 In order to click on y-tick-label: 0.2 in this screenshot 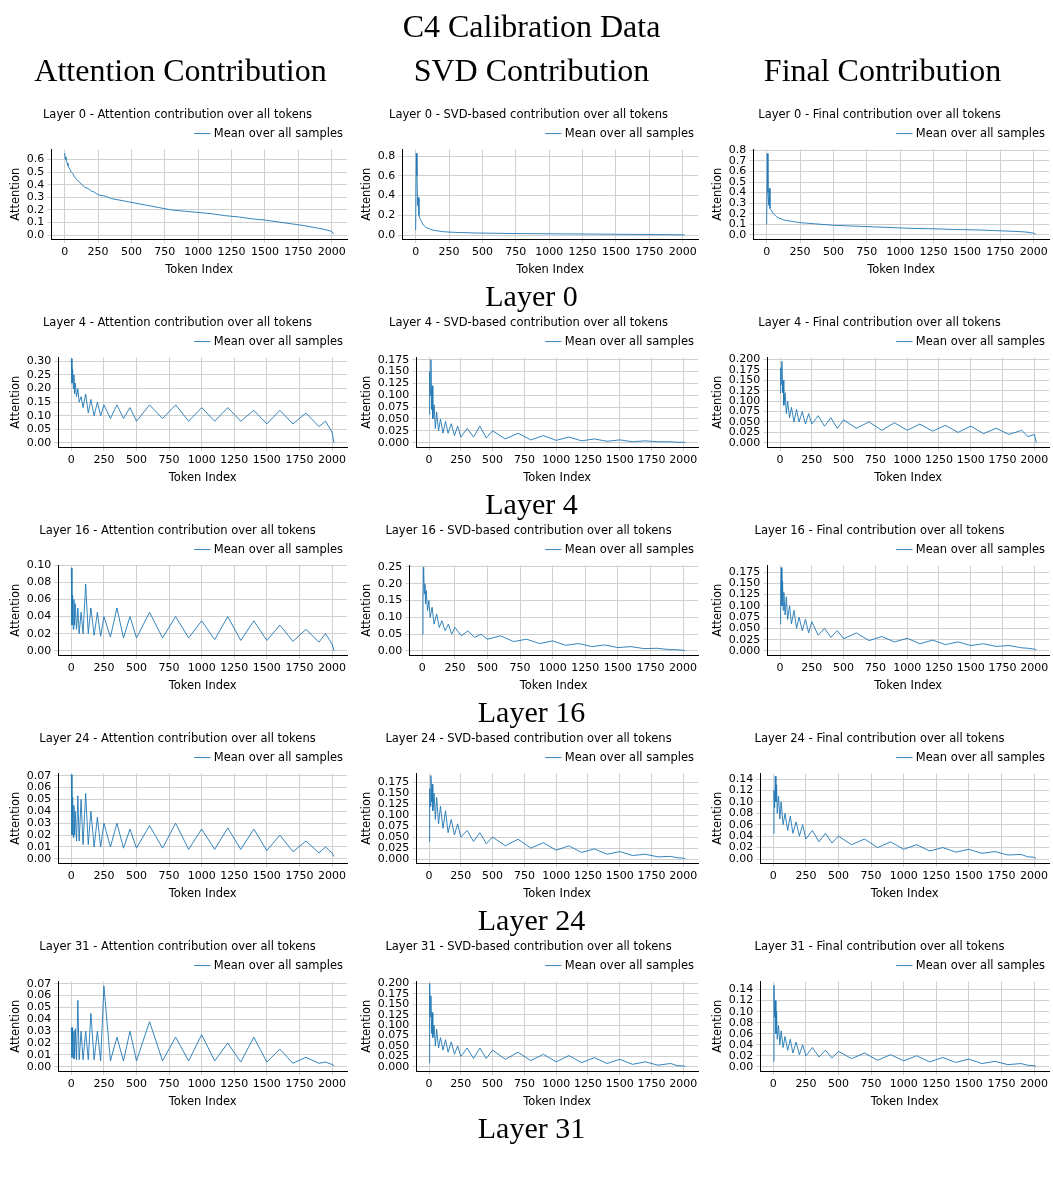, I will do `click(35, 209)`.